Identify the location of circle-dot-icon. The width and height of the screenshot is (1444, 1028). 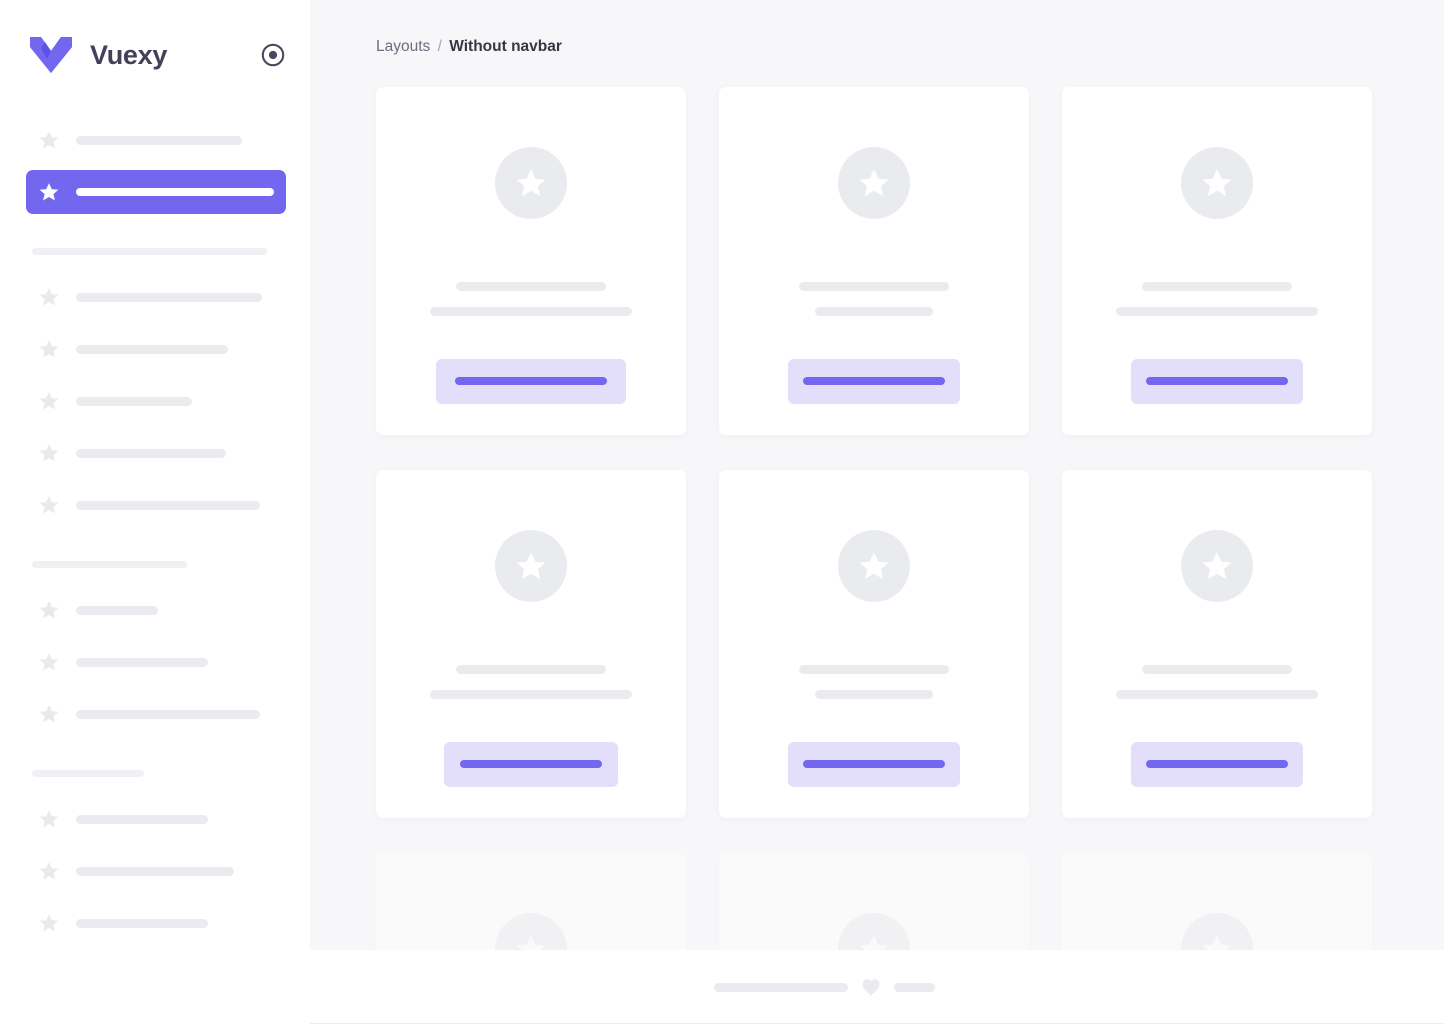
(273, 55).